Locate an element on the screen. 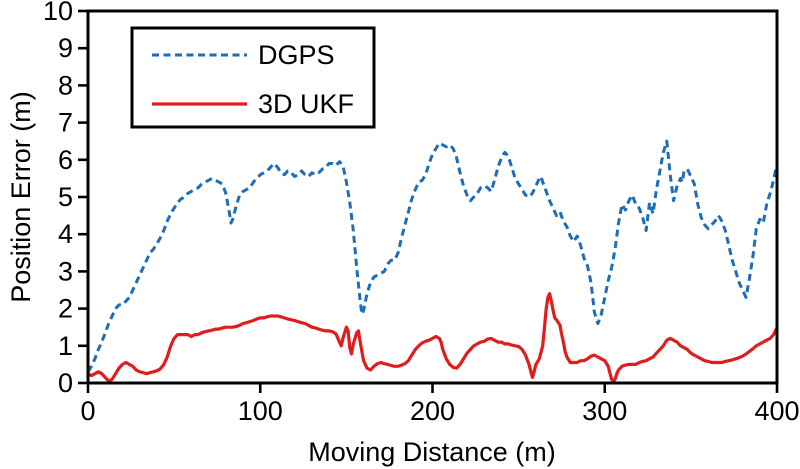  y-axis-title: Position Error (m) is located at coordinates (21, 197).